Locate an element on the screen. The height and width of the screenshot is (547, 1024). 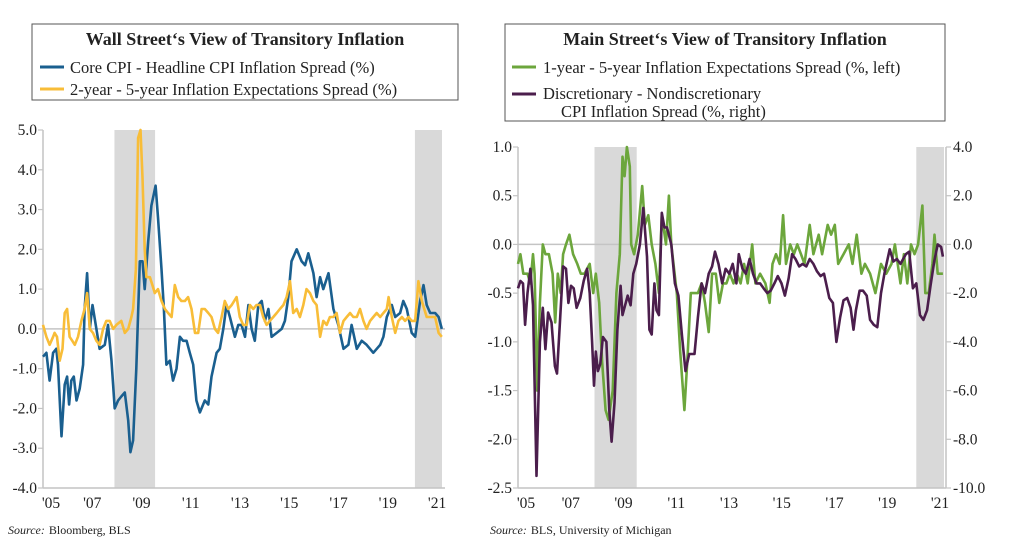
right-y-tick-label: 4.0 is located at coordinates (963, 147).